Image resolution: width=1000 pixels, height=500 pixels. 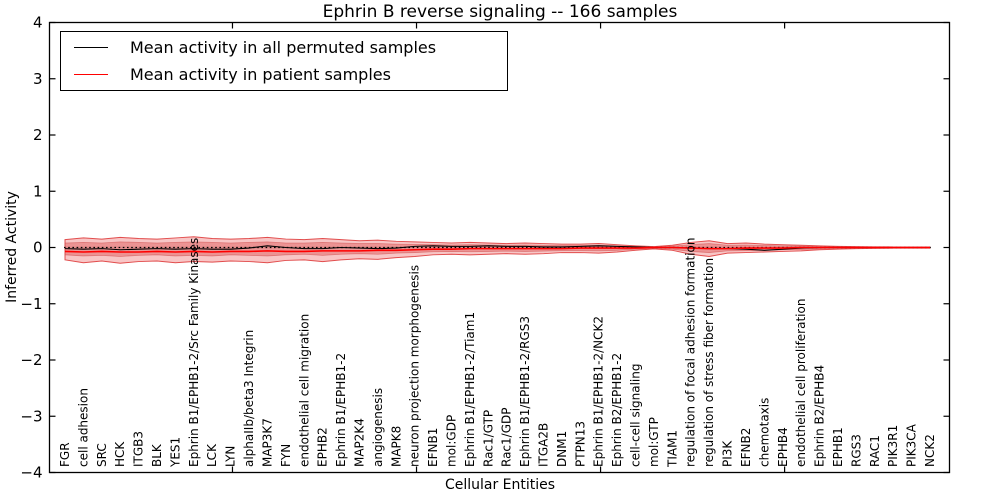 What do you see at coordinates (194, 352) in the screenshot?
I see `x-tick-label: Ephrin B1/EPHB1-2/Src Family Kinases` at bounding box center [194, 352].